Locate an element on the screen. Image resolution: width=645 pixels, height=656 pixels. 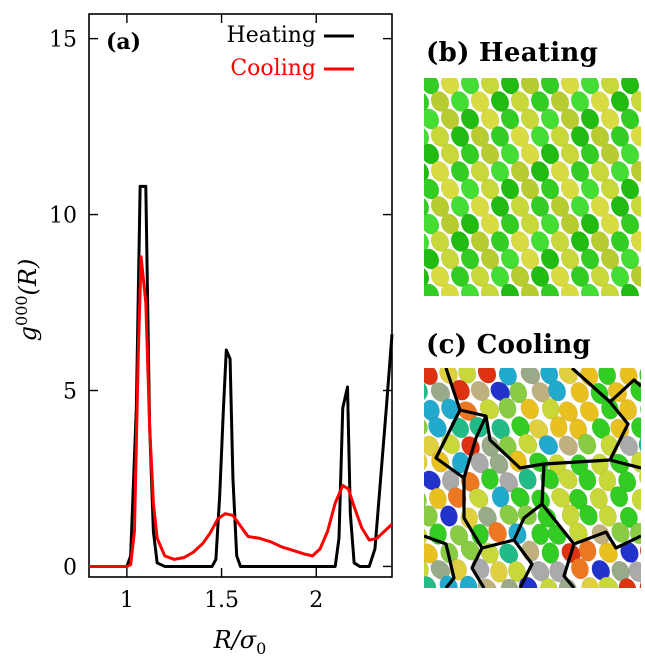
cooling-snapshot is located at coordinates (532, 478).